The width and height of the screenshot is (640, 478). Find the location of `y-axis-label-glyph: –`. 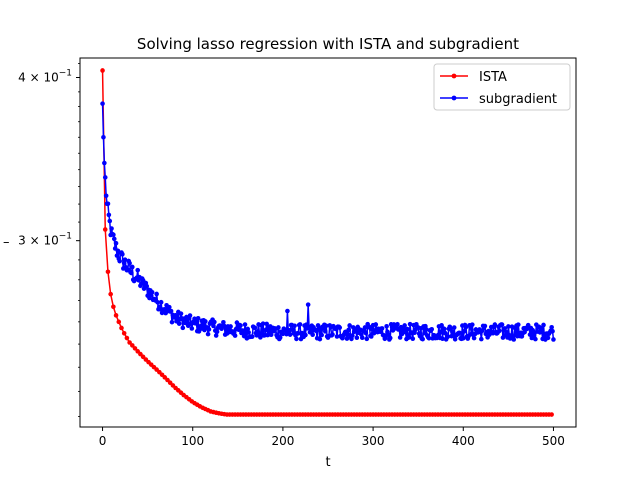

y-axis-label-glyph: – is located at coordinates (6, 242).